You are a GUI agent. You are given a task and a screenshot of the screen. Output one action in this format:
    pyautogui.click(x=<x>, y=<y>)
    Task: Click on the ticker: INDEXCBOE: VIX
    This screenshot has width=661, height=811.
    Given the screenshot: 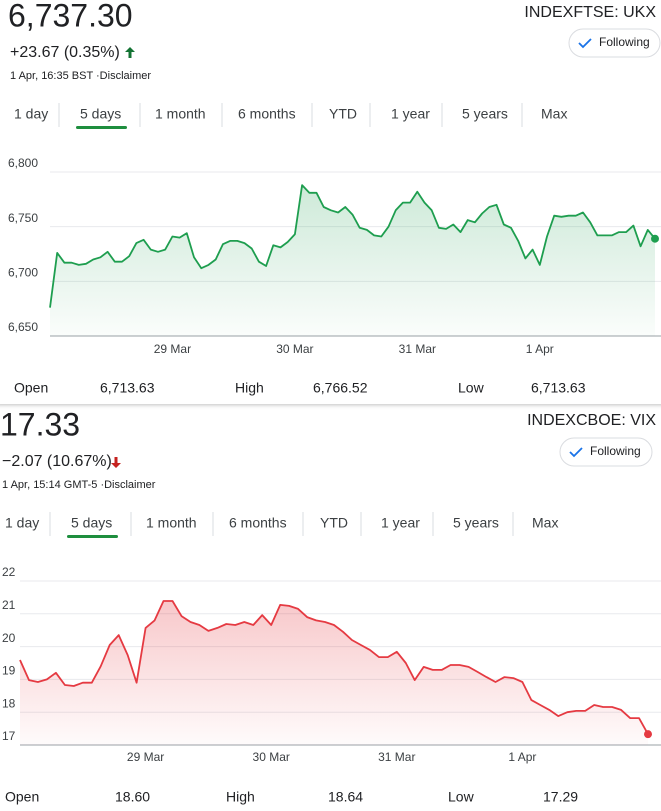 What is the action you would take?
    pyautogui.click(x=591, y=420)
    